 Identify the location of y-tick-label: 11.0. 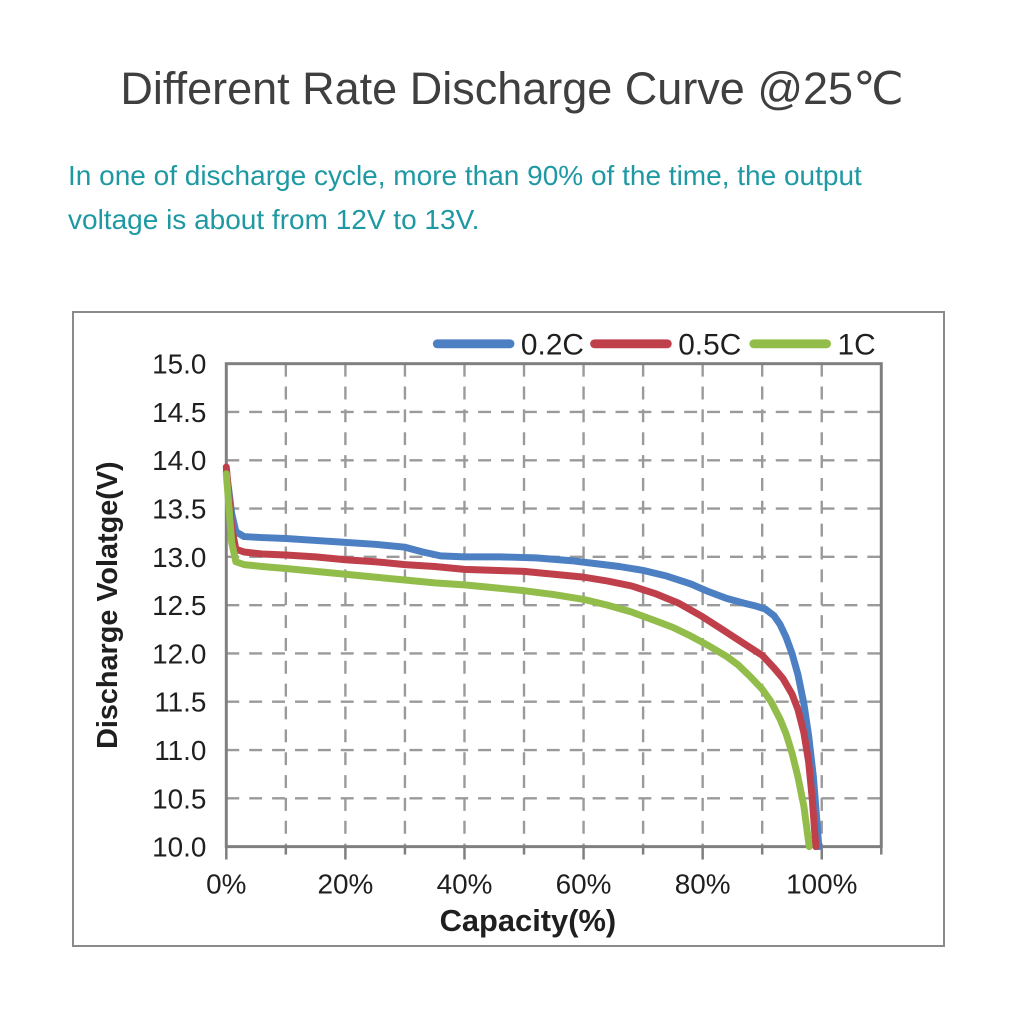
(180, 750).